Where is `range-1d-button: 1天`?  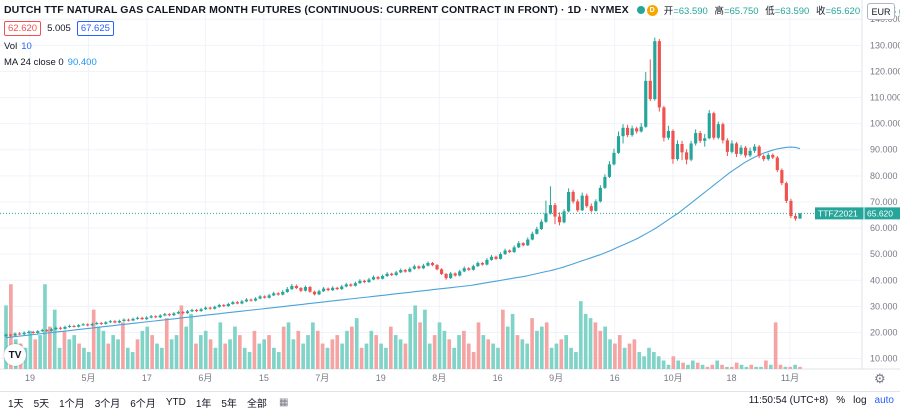
range-1d-button: 1天 is located at coordinates (16, 404).